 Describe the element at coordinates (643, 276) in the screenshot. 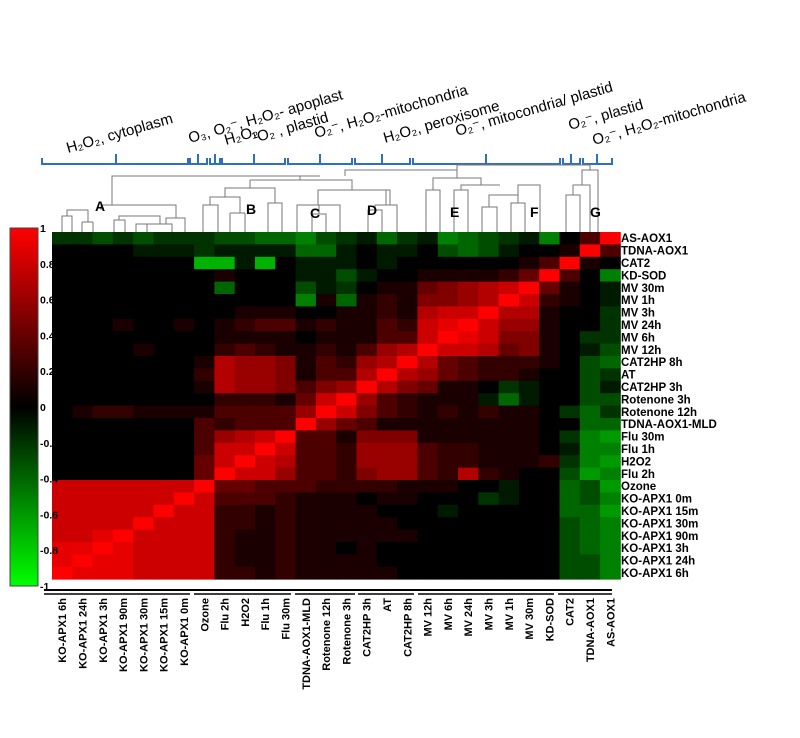

I see `row-label: KD-SOD` at that location.